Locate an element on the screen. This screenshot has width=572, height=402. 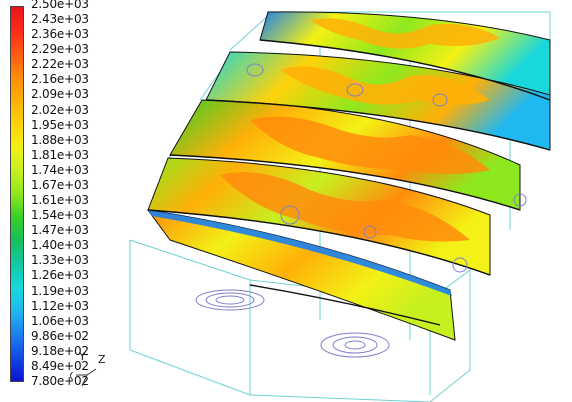
legend-label: 1.47e+03 is located at coordinates (60, 230).